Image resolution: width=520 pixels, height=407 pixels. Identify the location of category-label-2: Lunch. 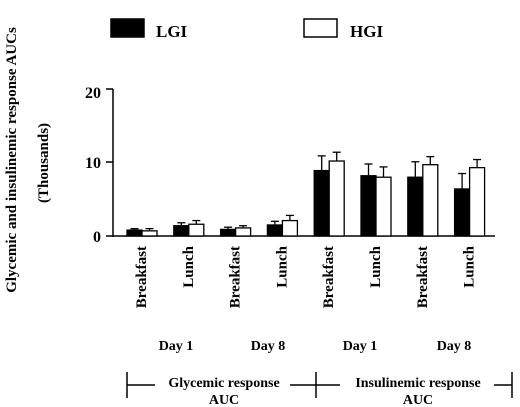
(189, 266).